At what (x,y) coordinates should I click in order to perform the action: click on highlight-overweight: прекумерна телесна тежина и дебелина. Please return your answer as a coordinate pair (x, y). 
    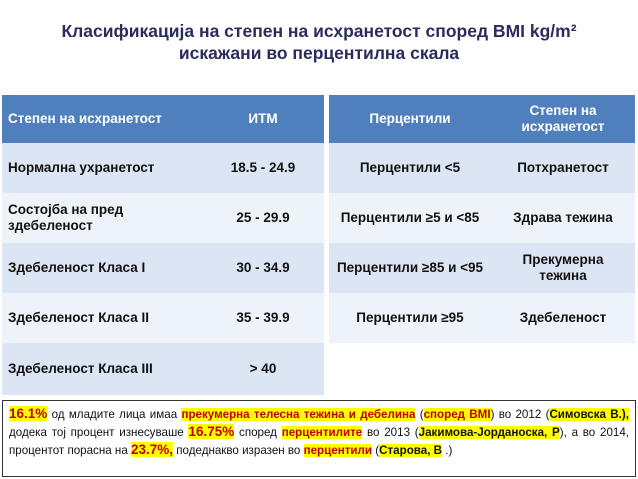
    Looking at the image, I should click on (298, 414).